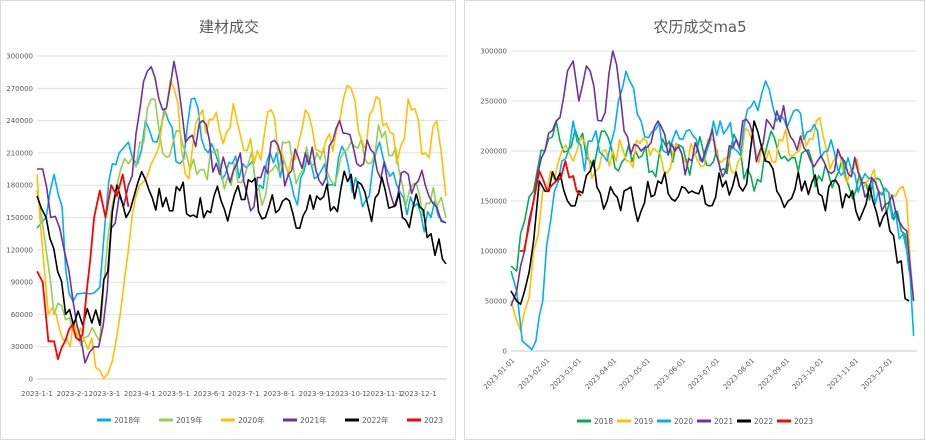 This screenshot has height=442, width=925. What do you see at coordinates (774, 374) in the screenshot?
I see `x-tick-label-right-8: 2023-09-01` at bounding box center [774, 374].